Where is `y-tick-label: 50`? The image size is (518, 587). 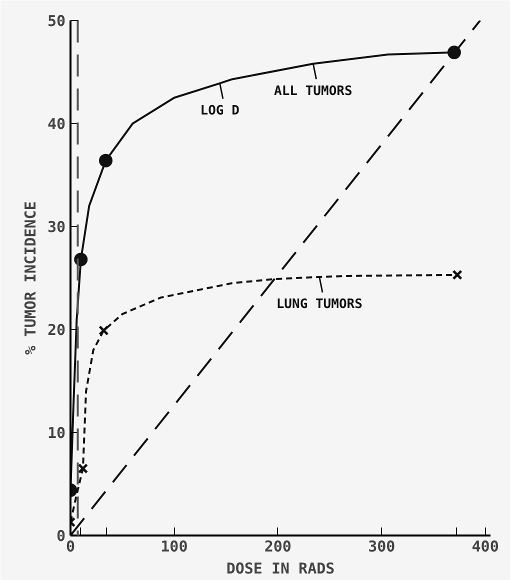 y-tick-label: 50 is located at coordinates (56, 21).